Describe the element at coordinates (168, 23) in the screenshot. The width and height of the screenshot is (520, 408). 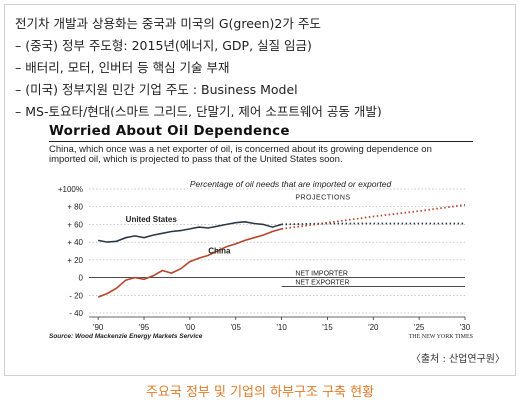
I see `bullet-item-1: 전기차 개발과 상용화는 중국과 미국의 G(green)2가 주도` at that location.